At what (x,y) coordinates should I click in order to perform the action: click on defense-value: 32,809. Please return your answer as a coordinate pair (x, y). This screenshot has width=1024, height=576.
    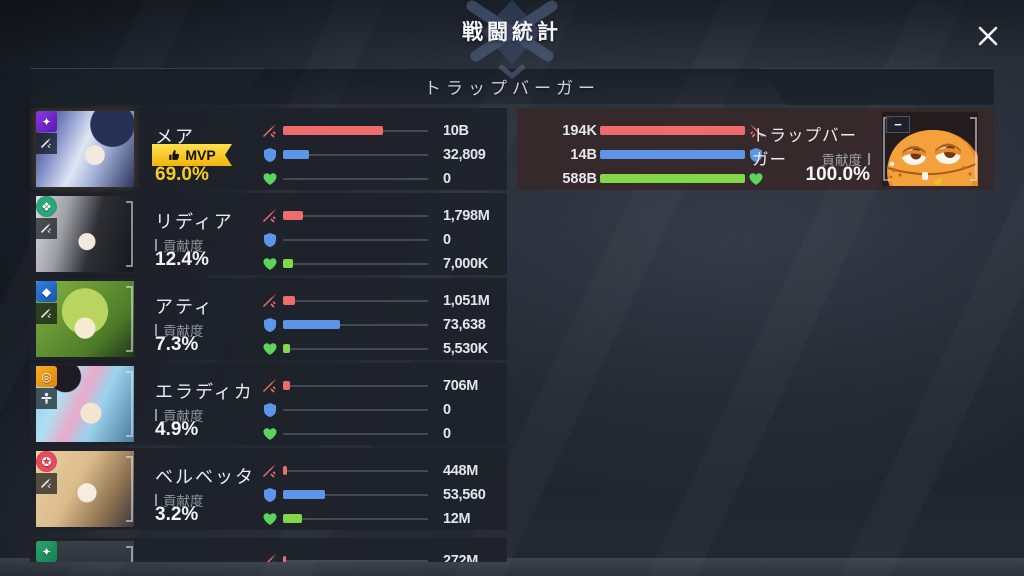
    Looking at the image, I should click on (464, 155).